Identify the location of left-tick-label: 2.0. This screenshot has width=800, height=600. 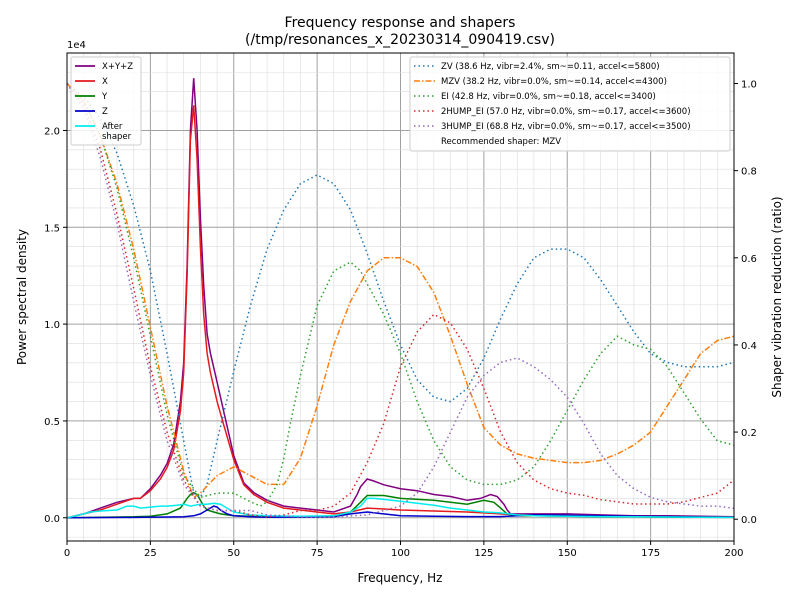
(52, 131).